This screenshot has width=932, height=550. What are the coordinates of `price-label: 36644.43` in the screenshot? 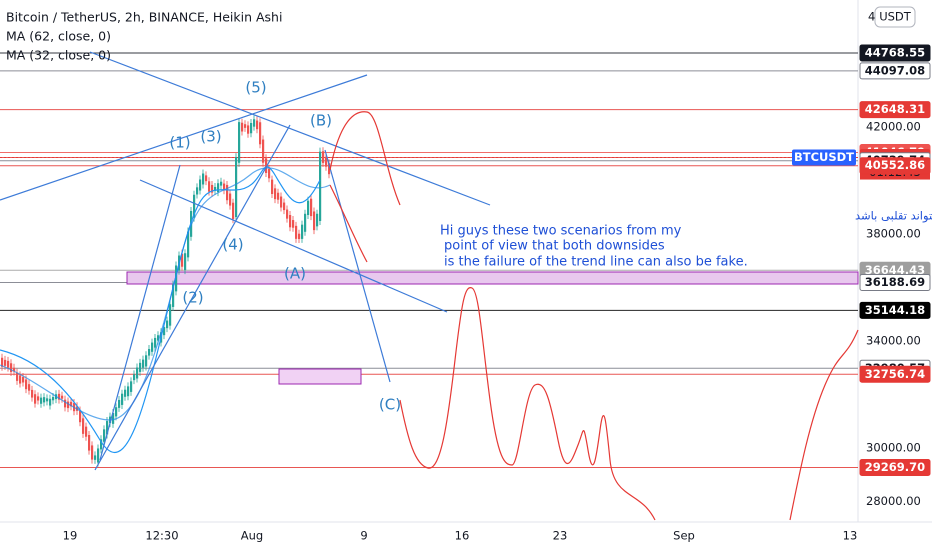 It's located at (895, 270).